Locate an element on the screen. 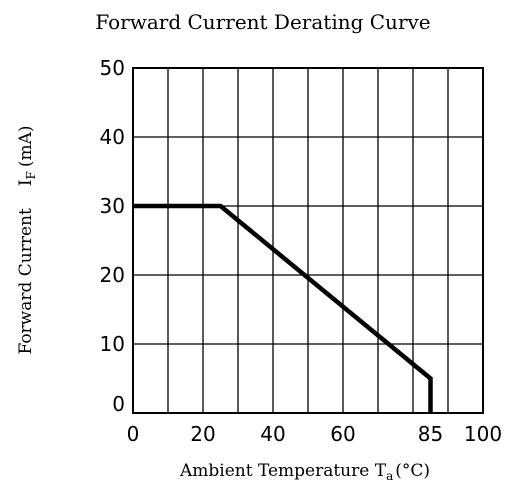 This screenshot has width=513, height=484. y-tick-label: 30 is located at coordinates (112, 206).